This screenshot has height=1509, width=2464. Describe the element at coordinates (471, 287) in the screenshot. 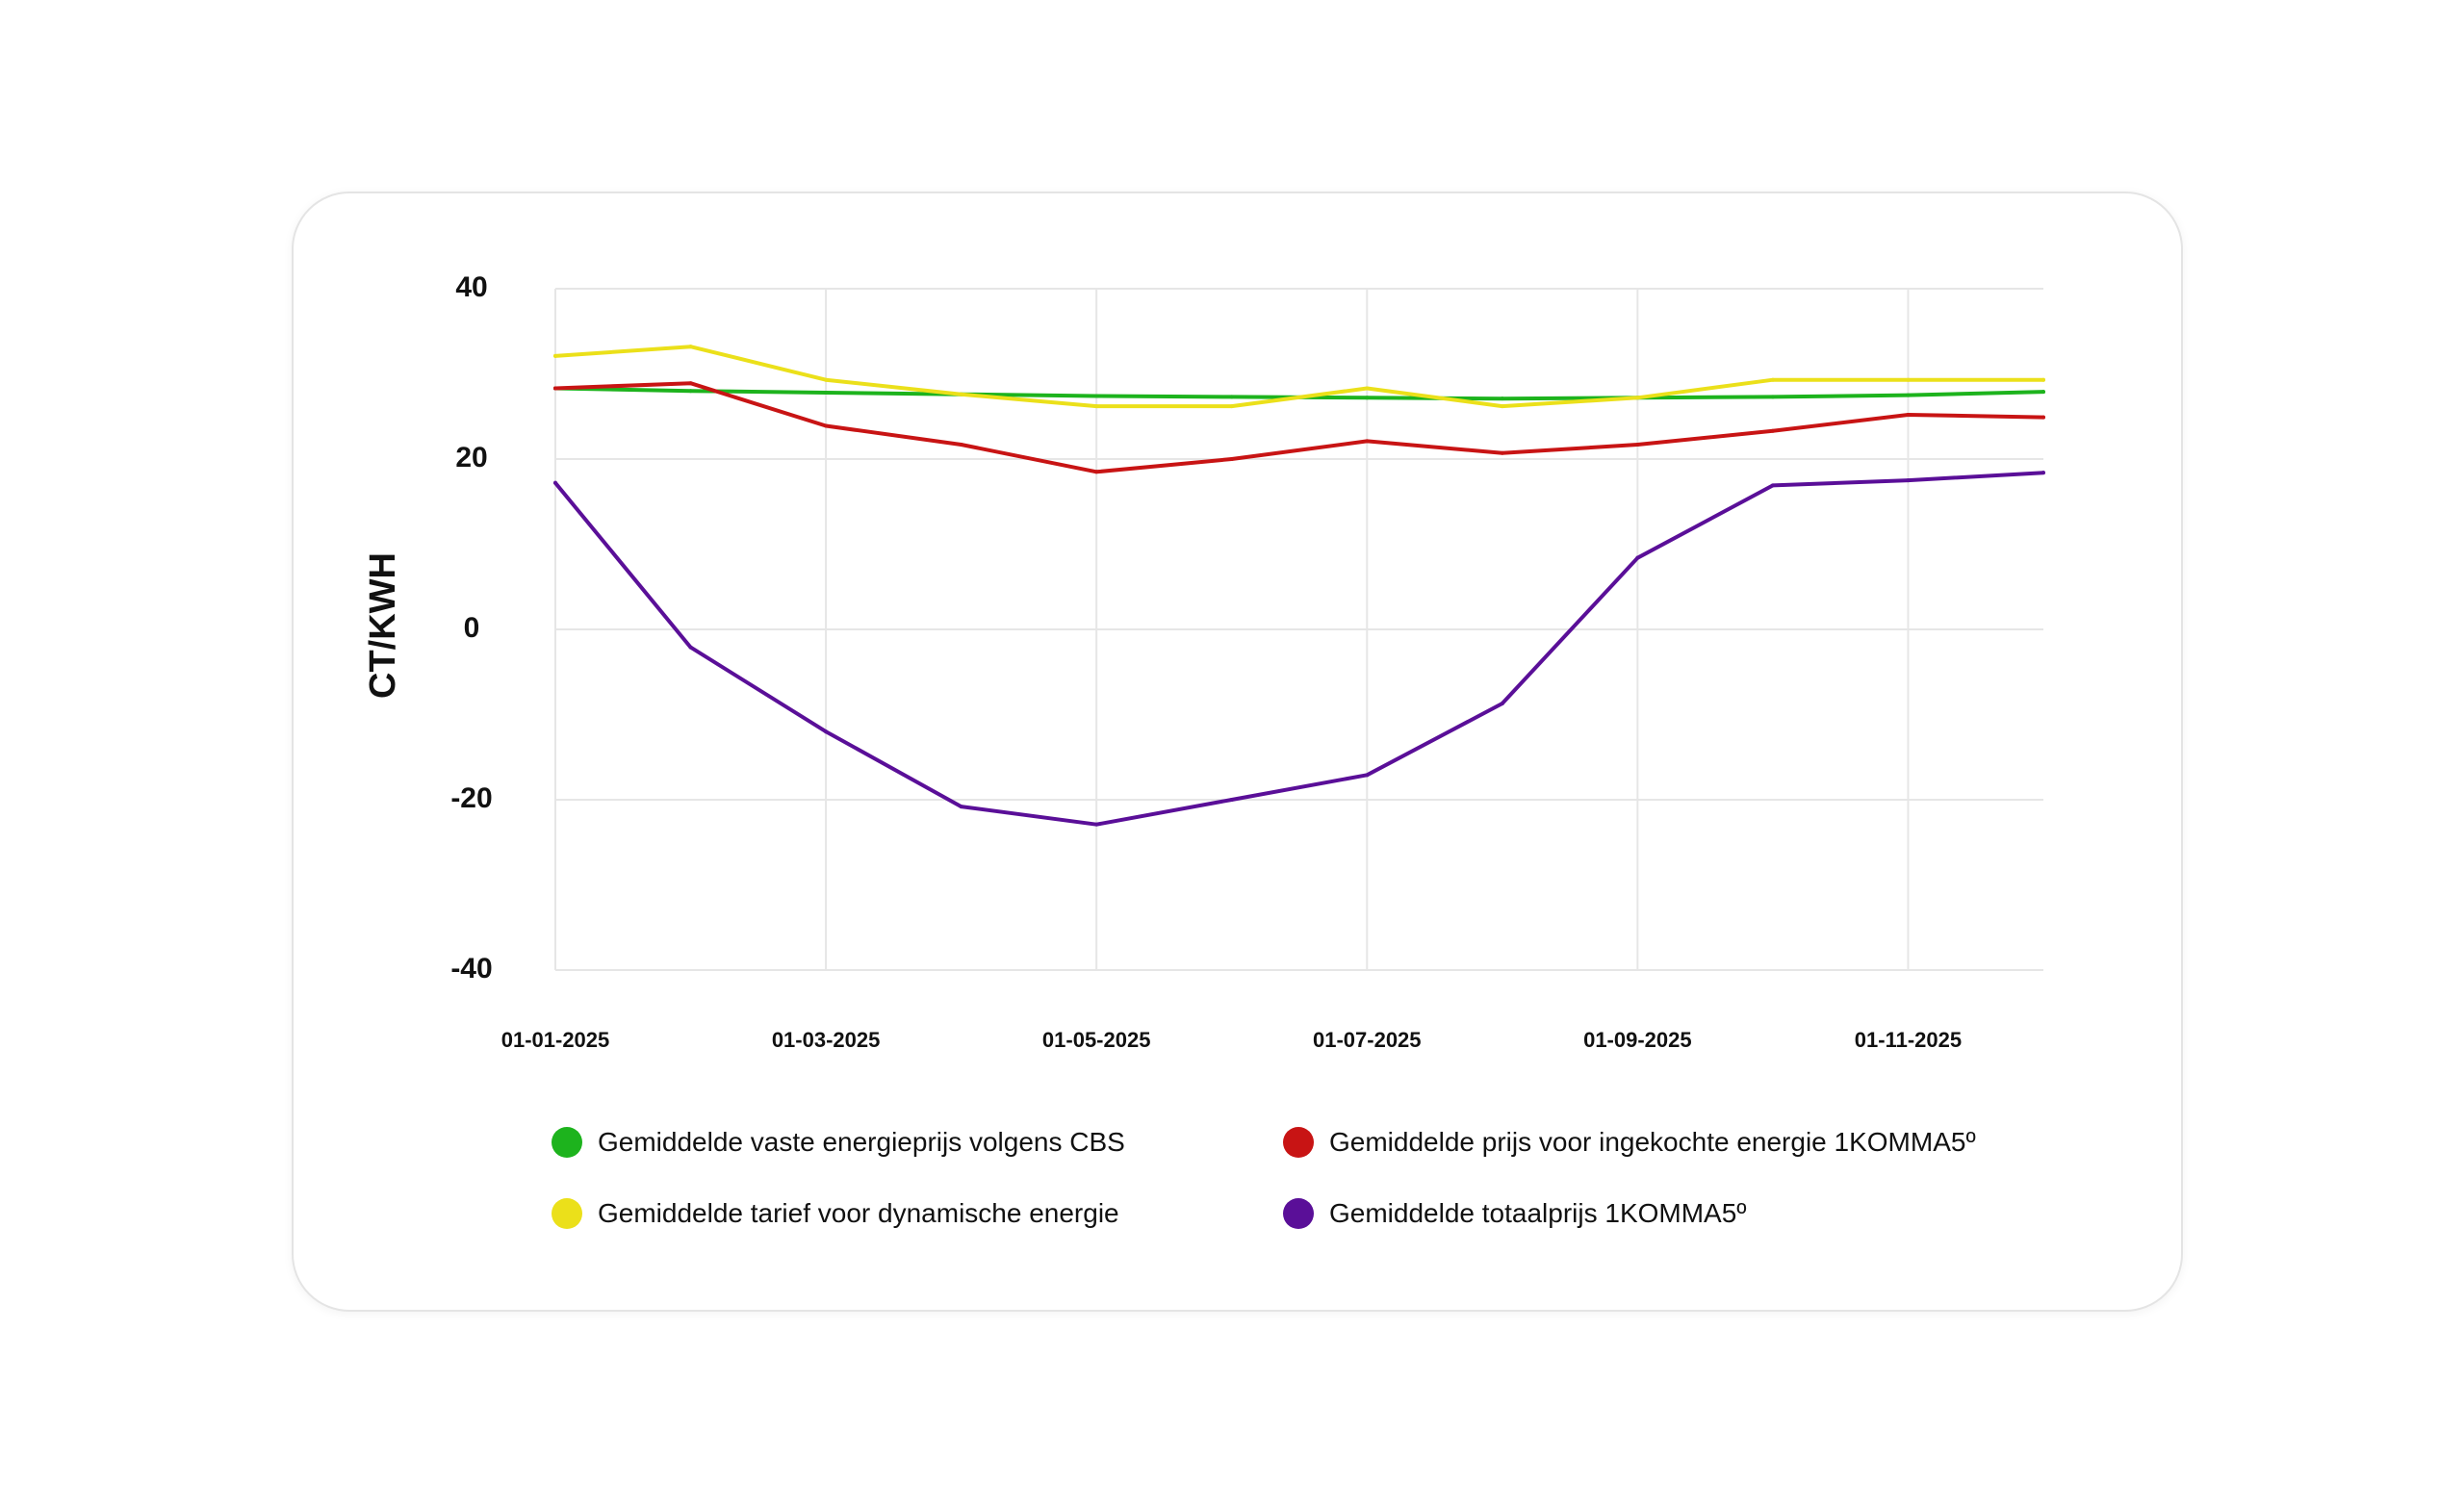

I see `y-tick-label: 40` at that location.